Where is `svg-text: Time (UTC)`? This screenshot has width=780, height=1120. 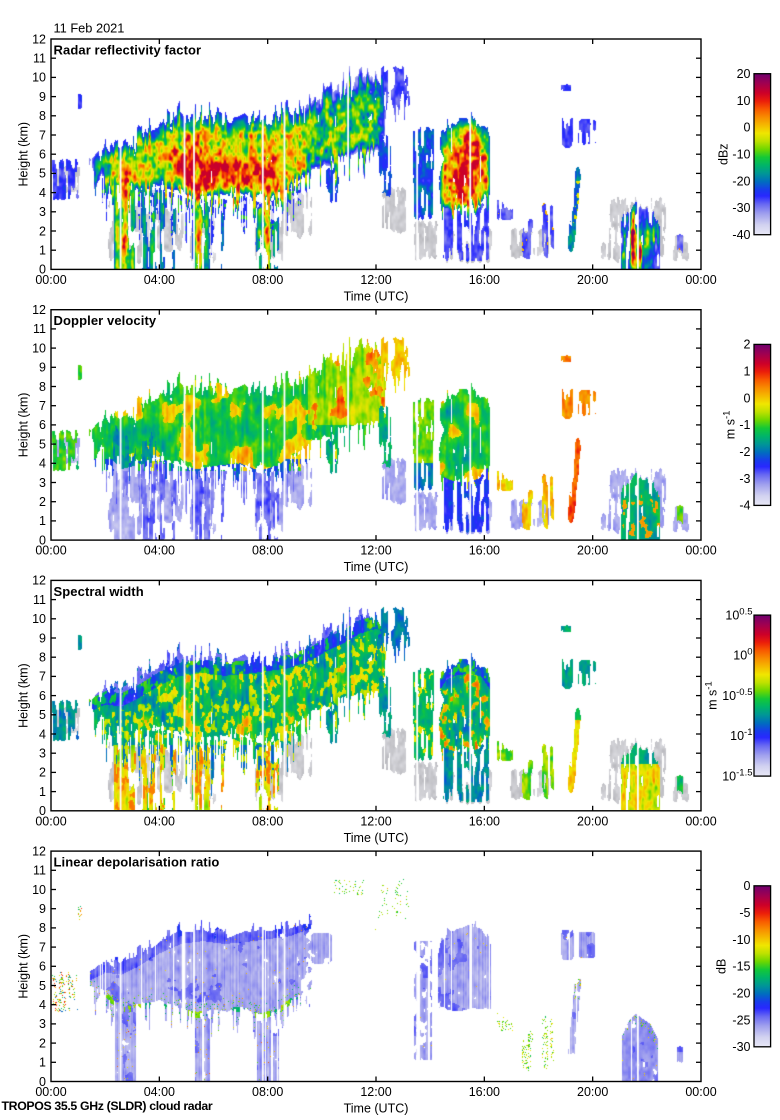 svg-text: Time (UTC) is located at coordinates (376, 296).